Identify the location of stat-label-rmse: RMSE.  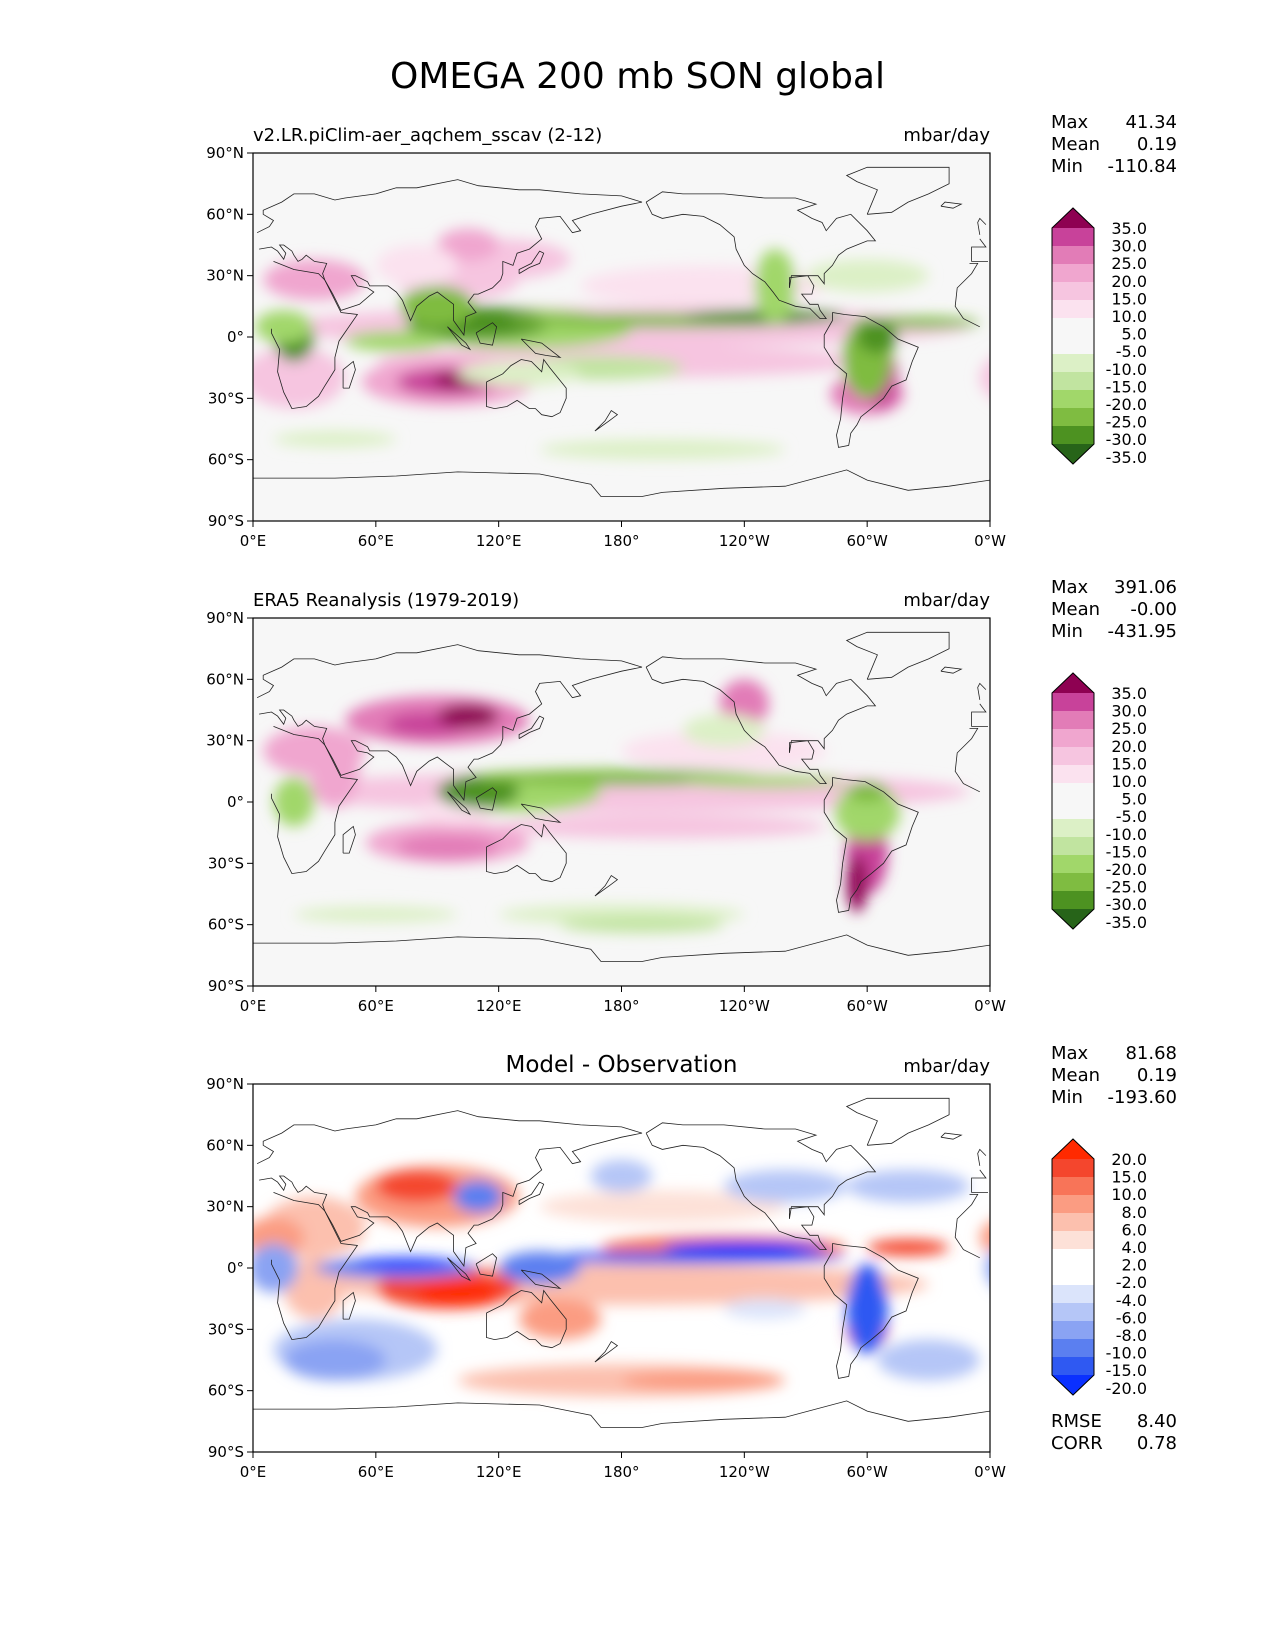
(1076, 1421).